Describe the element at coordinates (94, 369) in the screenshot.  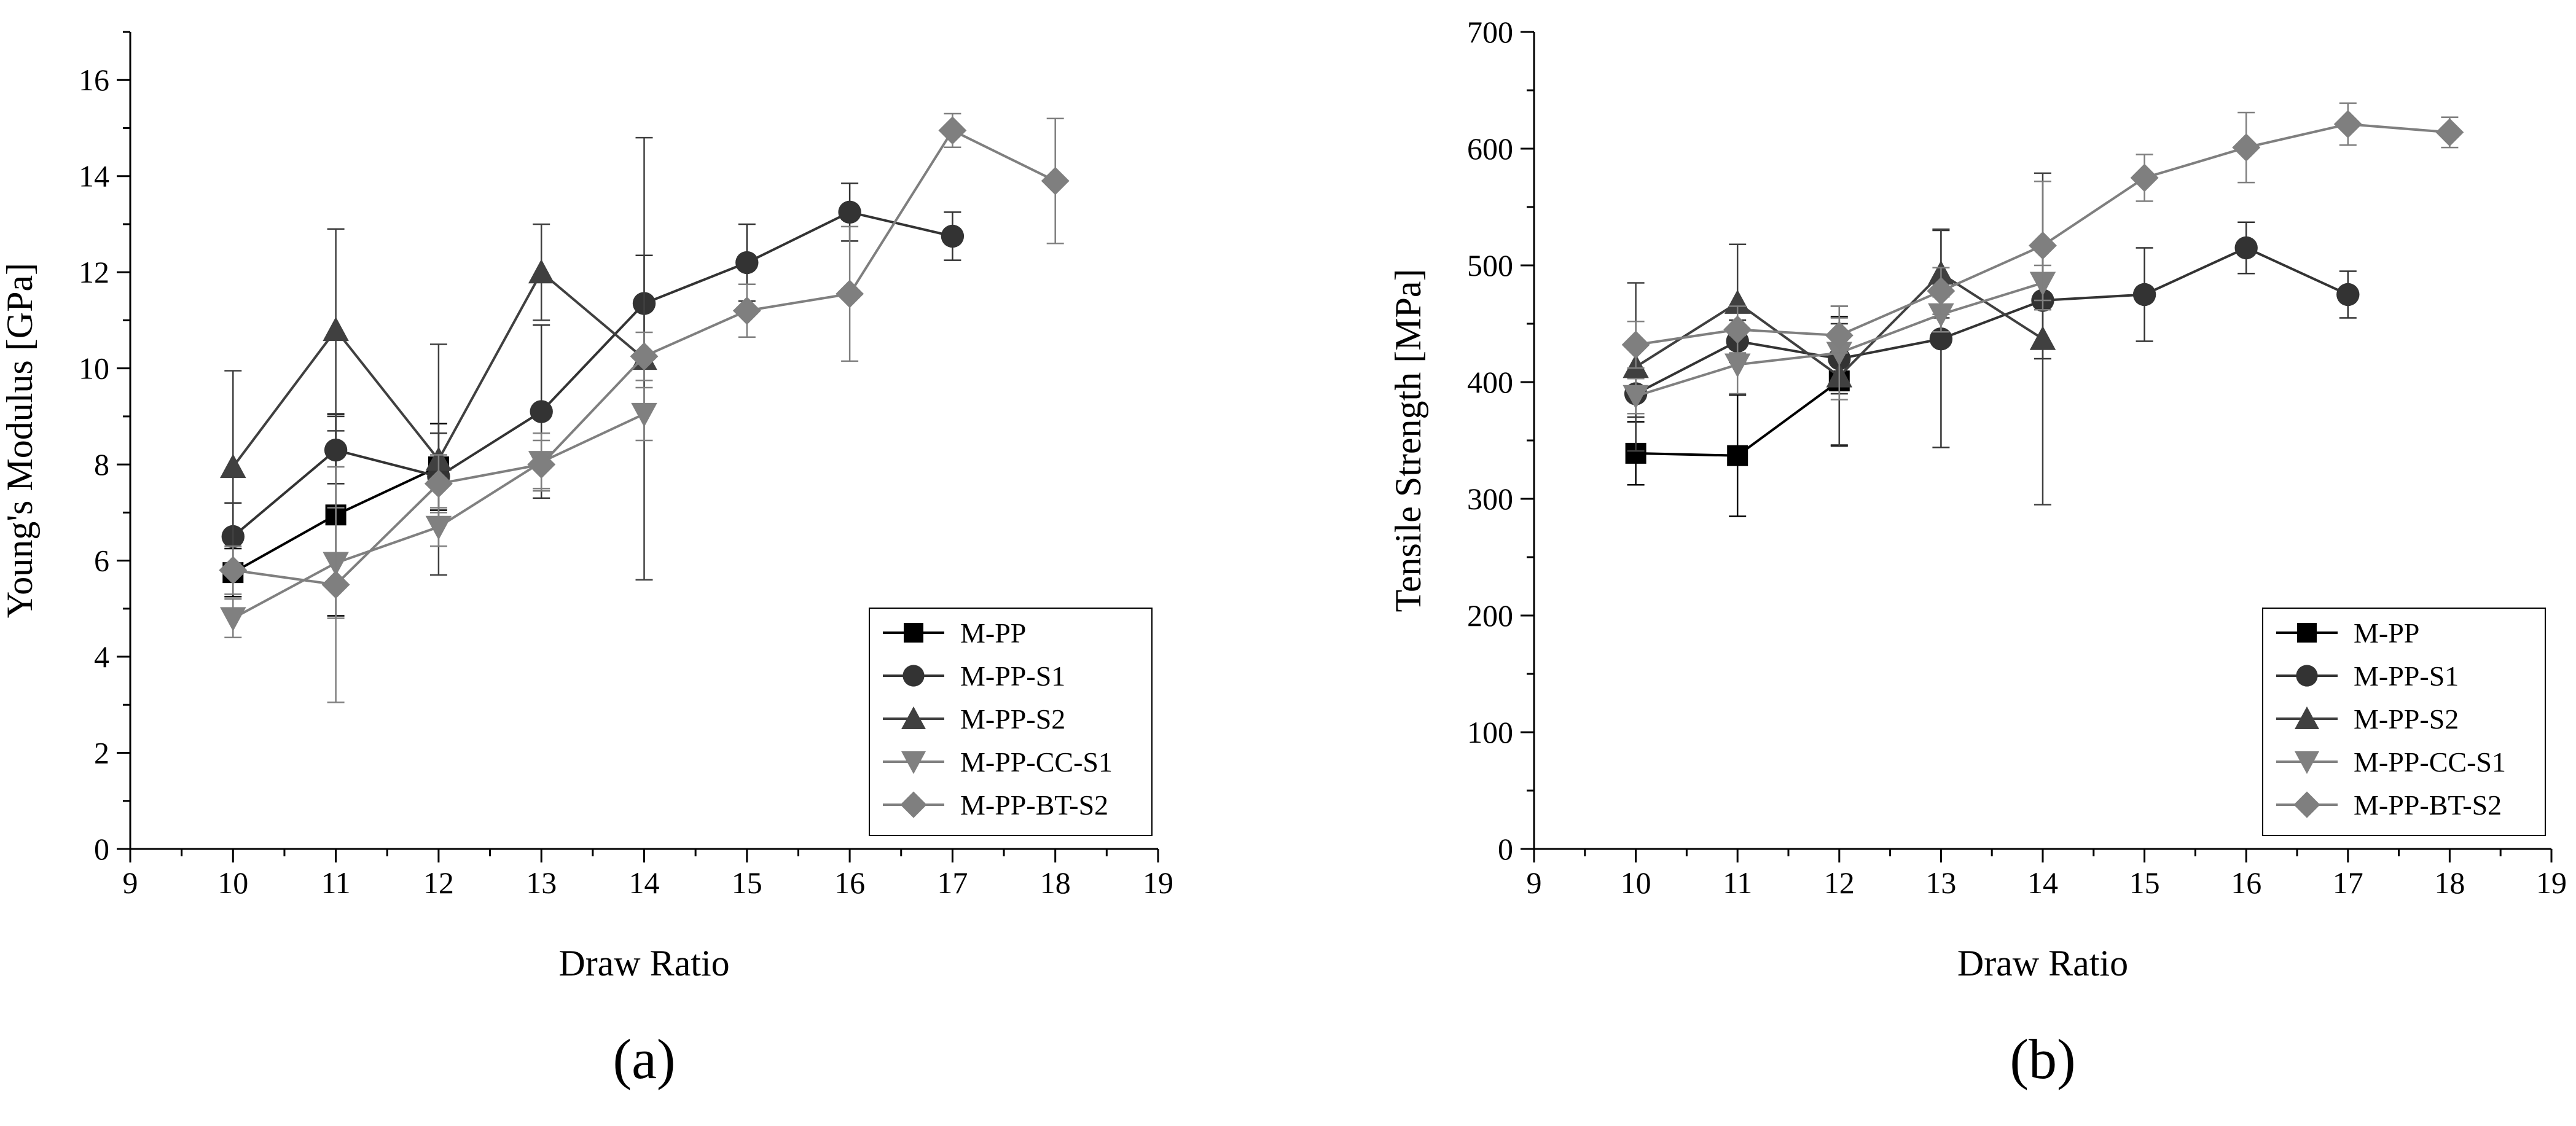
I see `chart-a-y-tick-label: 10` at that location.